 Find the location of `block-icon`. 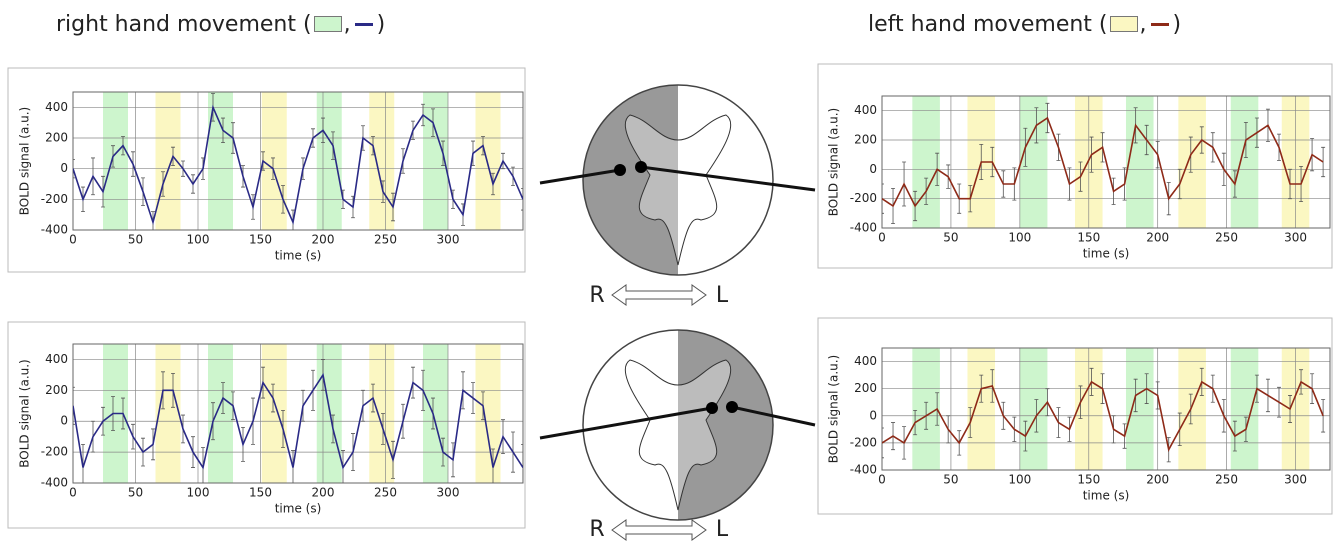

block-icon is located at coordinates (1123, 24).